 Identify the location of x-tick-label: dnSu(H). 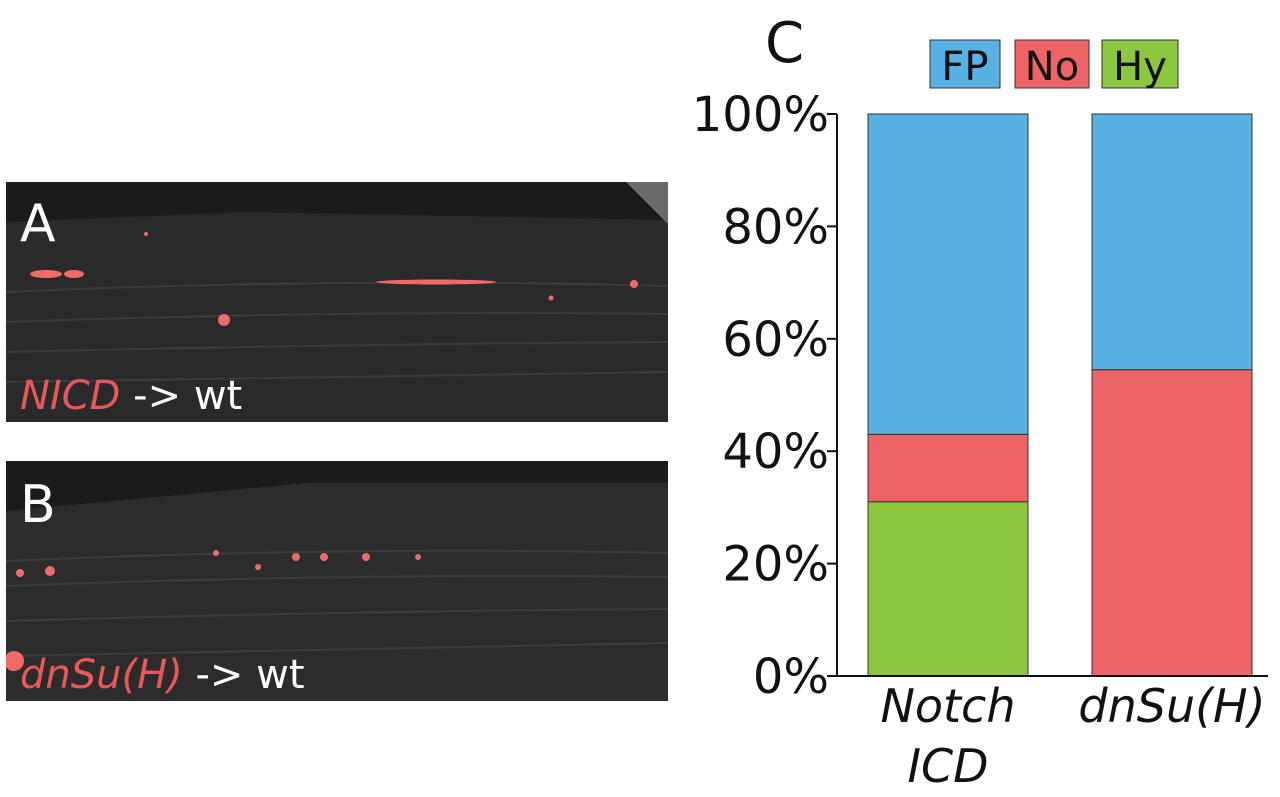
(1171, 706).